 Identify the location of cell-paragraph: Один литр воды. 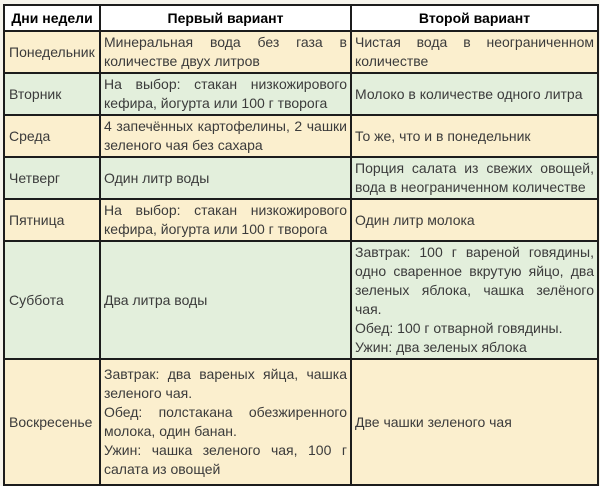
(157, 177).